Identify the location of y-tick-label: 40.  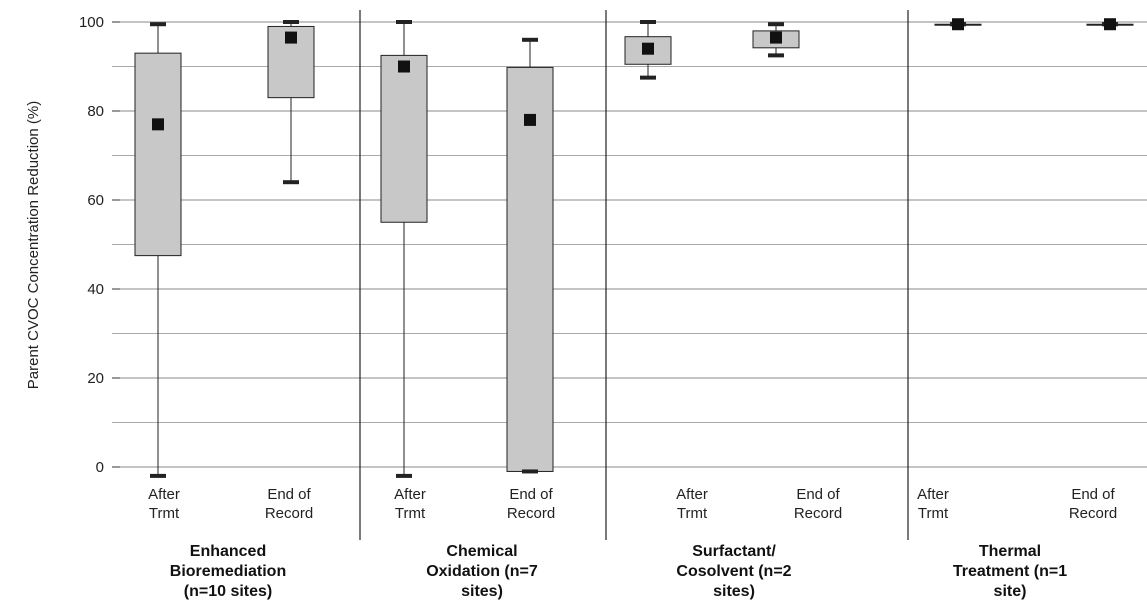
(95, 289).